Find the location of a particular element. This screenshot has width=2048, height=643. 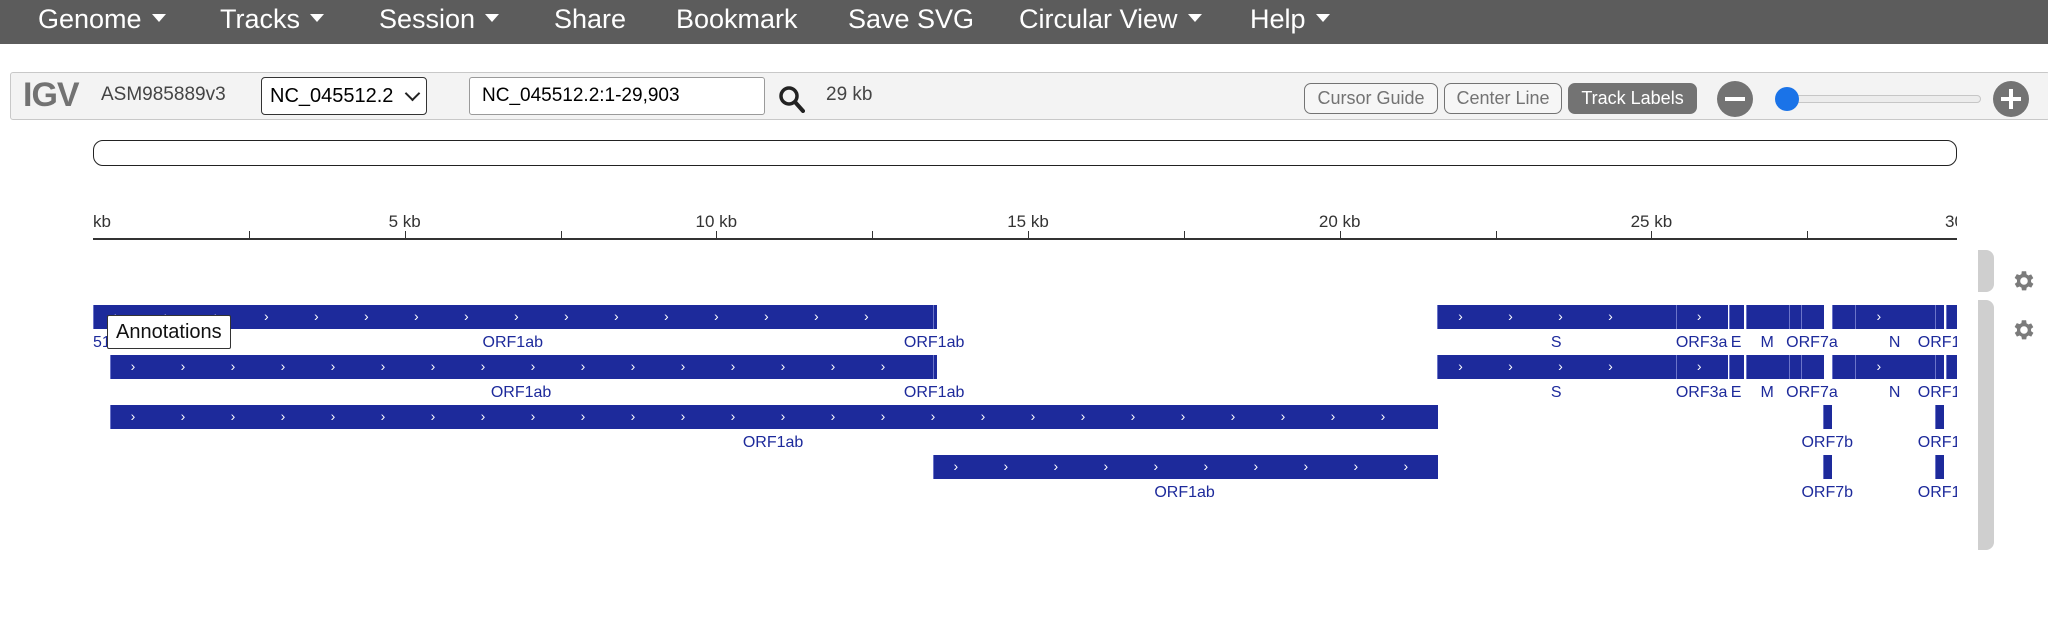

nav-session-menu: Session is located at coordinates (439, 20).